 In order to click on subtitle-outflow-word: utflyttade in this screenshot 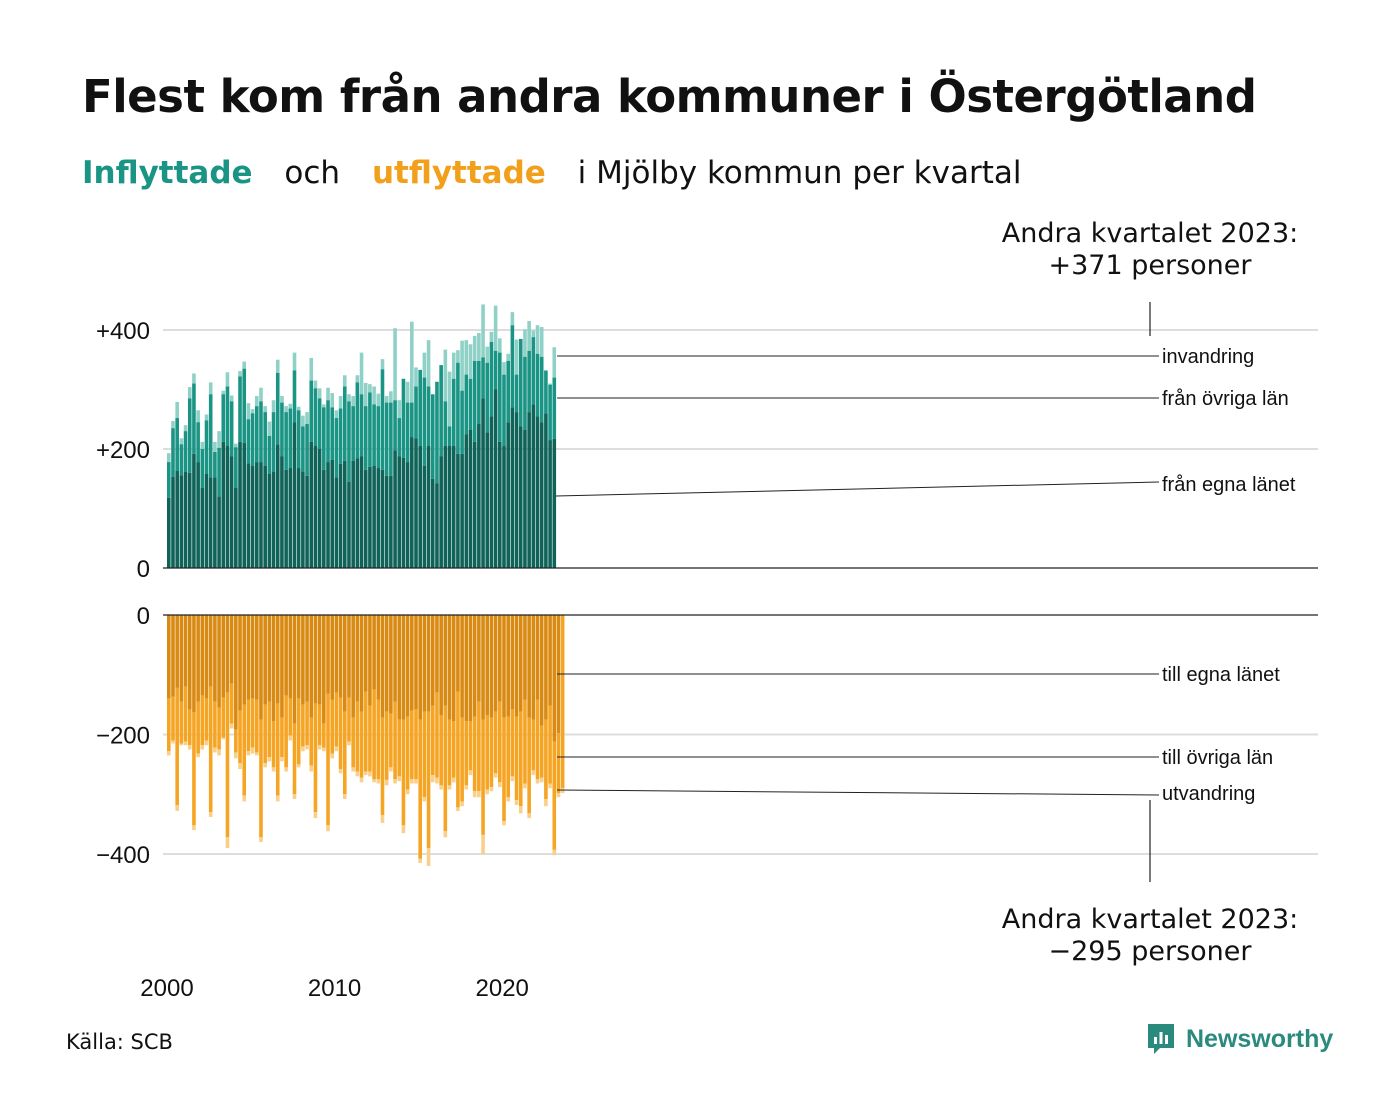, I will do `click(458, 173)`.